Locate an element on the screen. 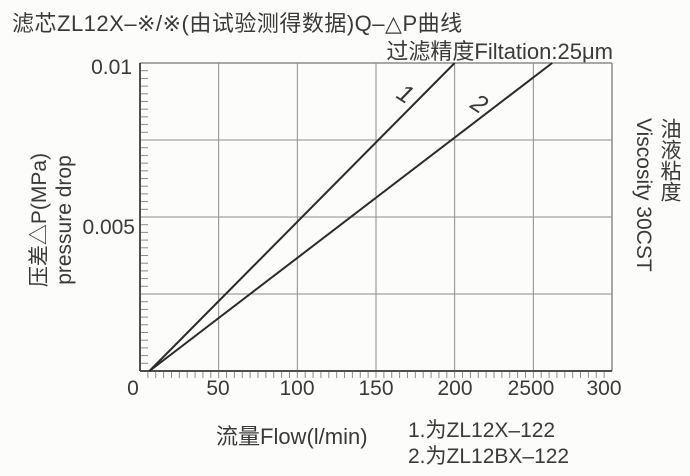 Image resolution: width=690 pixels, height=476 pixels. x-tick-200: 200 is located at coordinates (455, 388).